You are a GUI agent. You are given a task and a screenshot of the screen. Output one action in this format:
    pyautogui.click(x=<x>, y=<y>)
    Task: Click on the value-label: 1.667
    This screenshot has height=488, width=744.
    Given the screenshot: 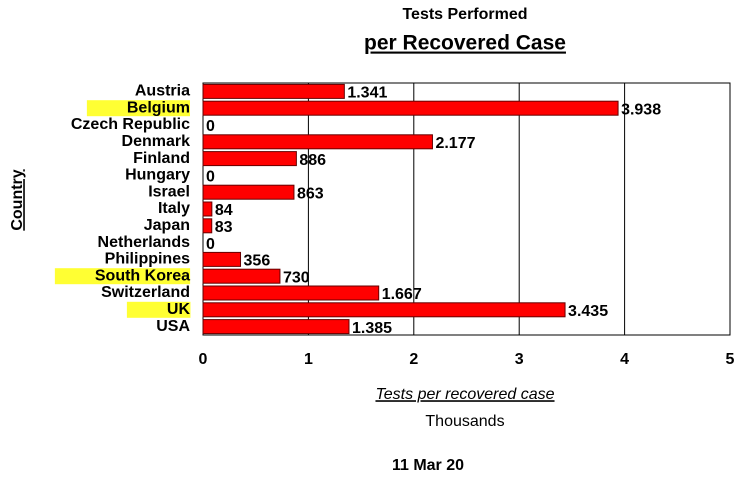 What is the action you would take?
    pyautogui.click(x=402, y=294)
    